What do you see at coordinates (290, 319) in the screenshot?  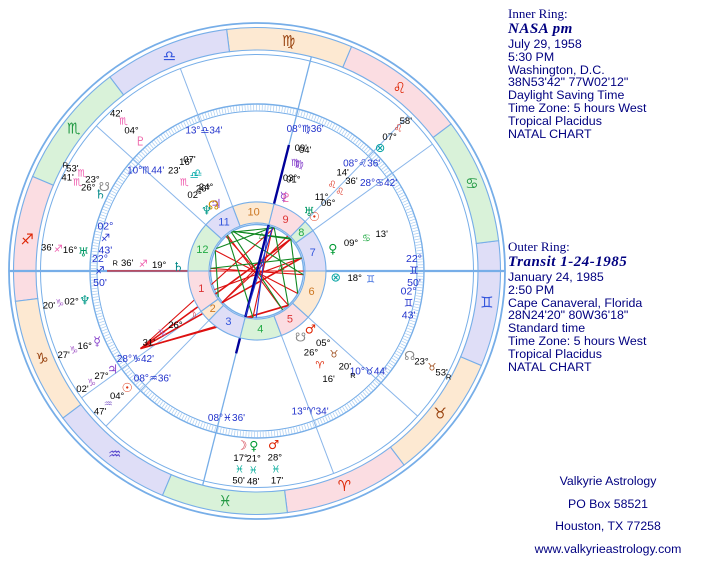 I see `house-number-5: 5` at bounding box center [290, 319].